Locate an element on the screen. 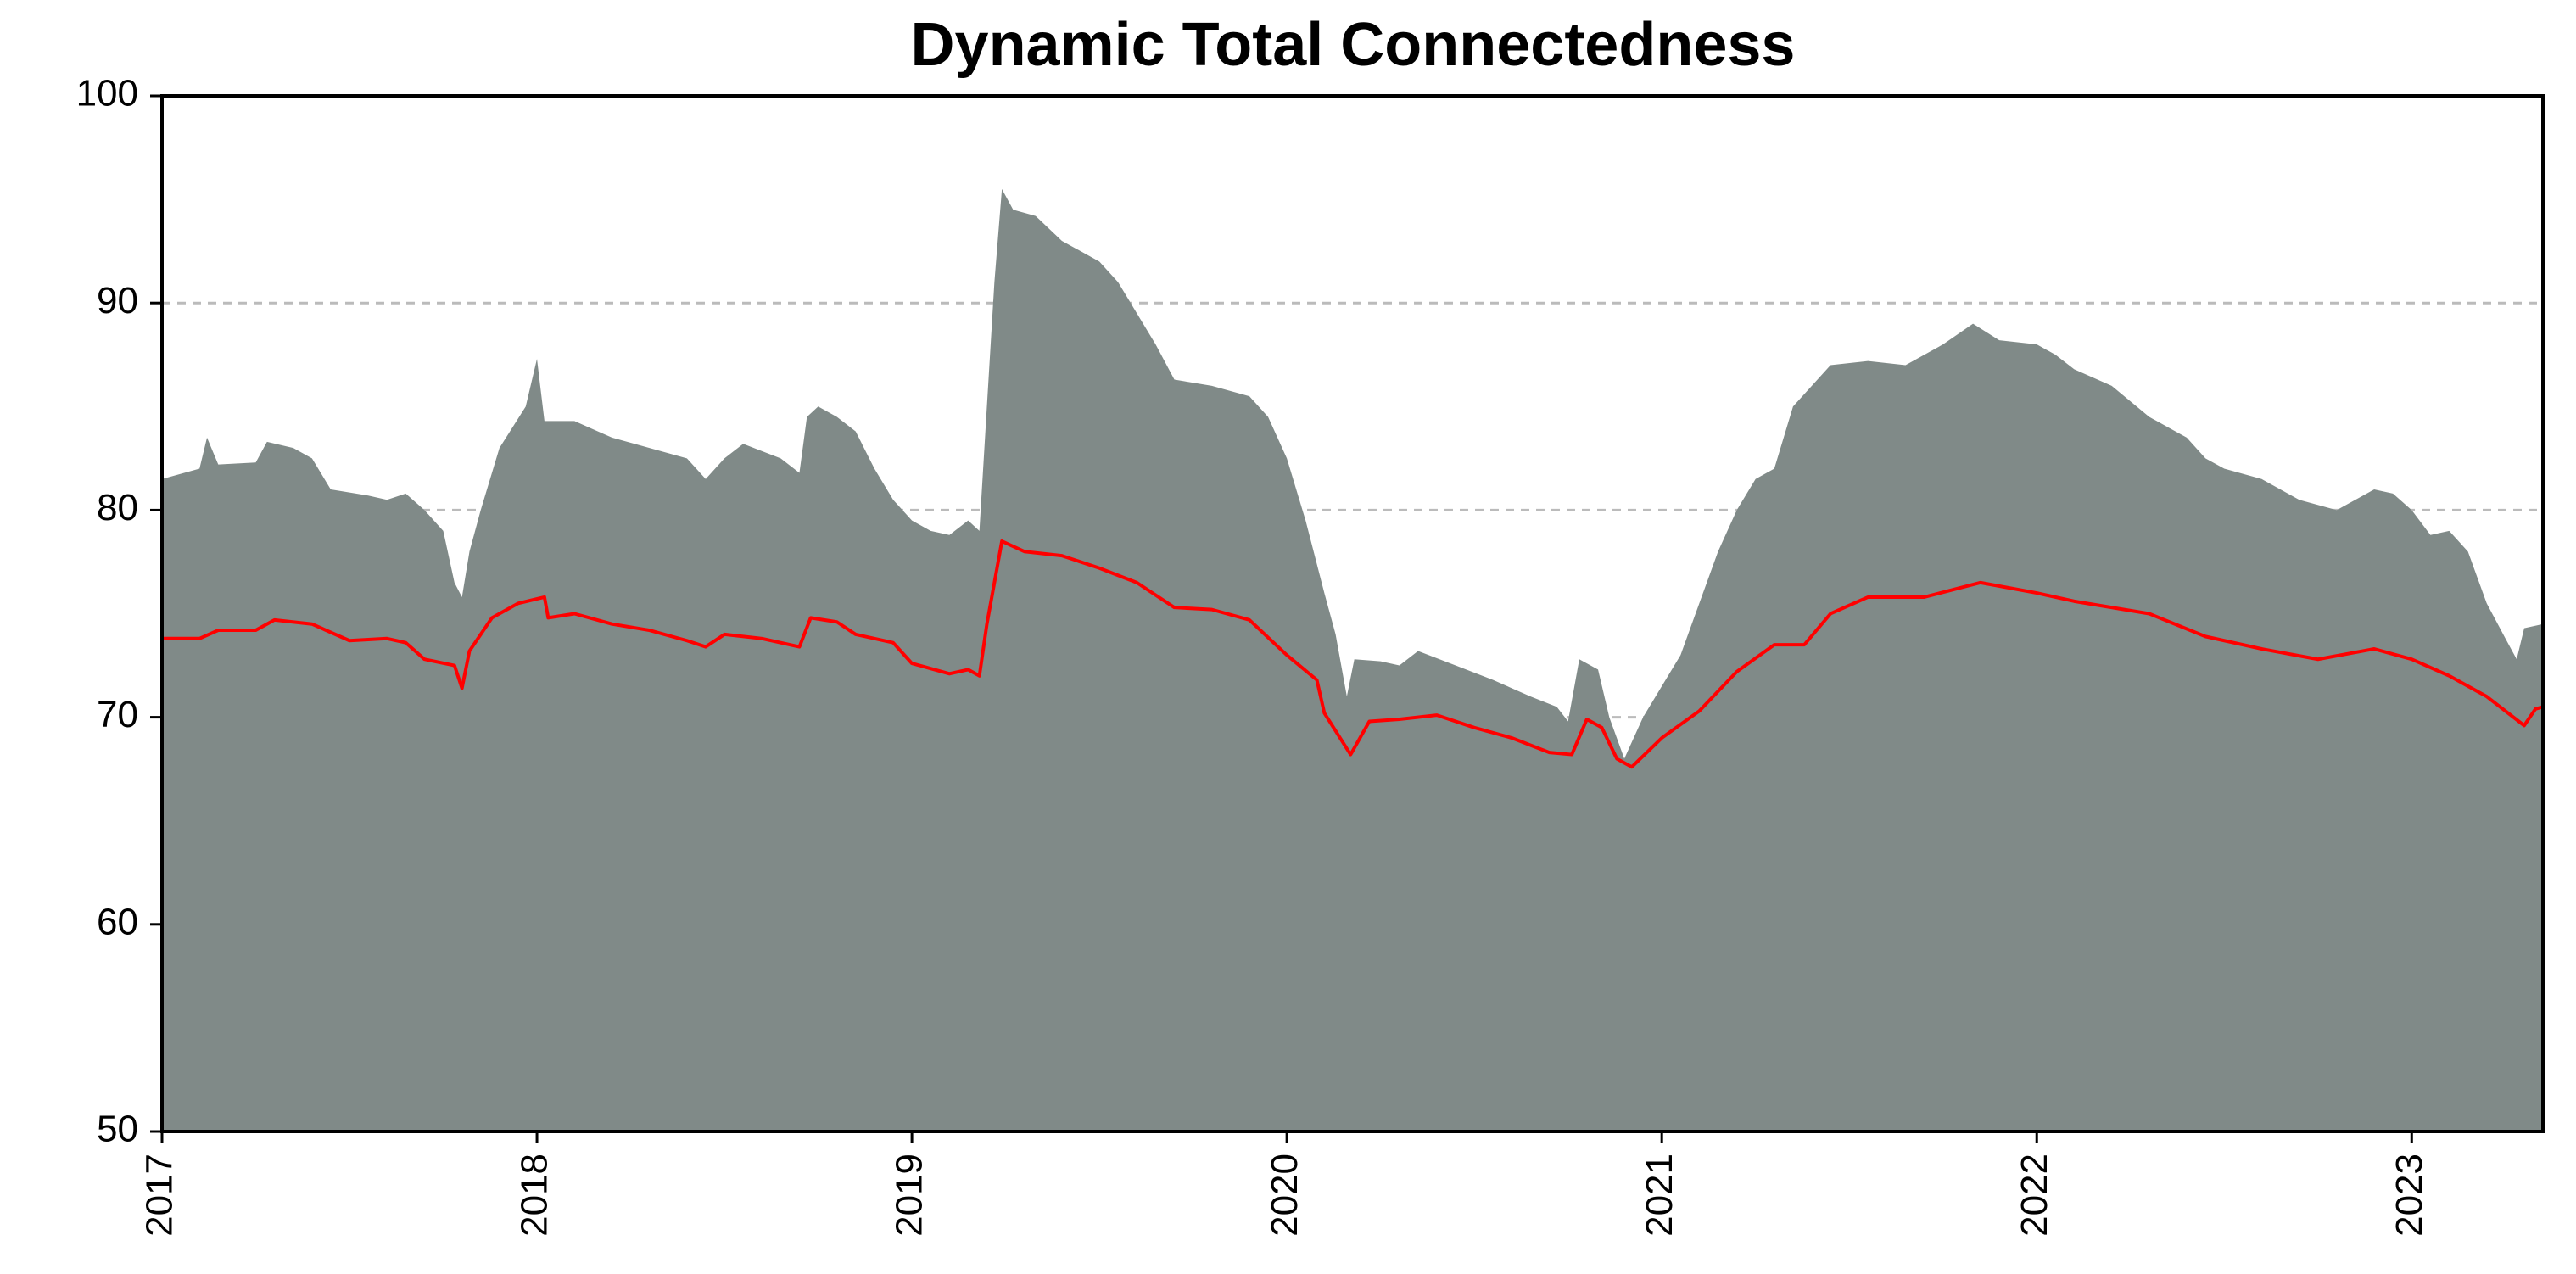  x-tick-label: 2017 is located at coordinates (160, 1195).